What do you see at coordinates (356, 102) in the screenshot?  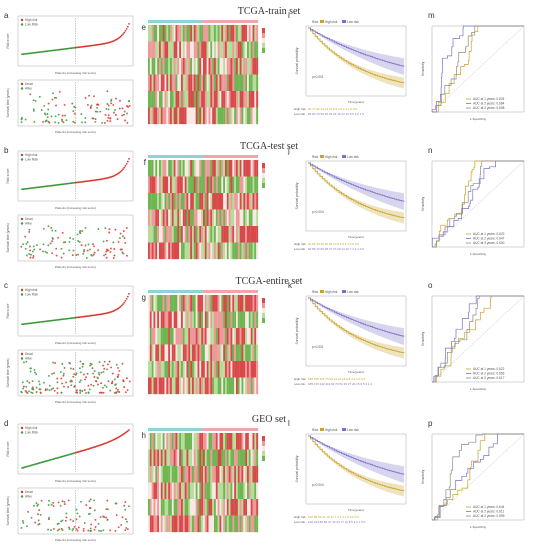 I see `km-xlabel: Time(years)` at bounding box center [356, 102].